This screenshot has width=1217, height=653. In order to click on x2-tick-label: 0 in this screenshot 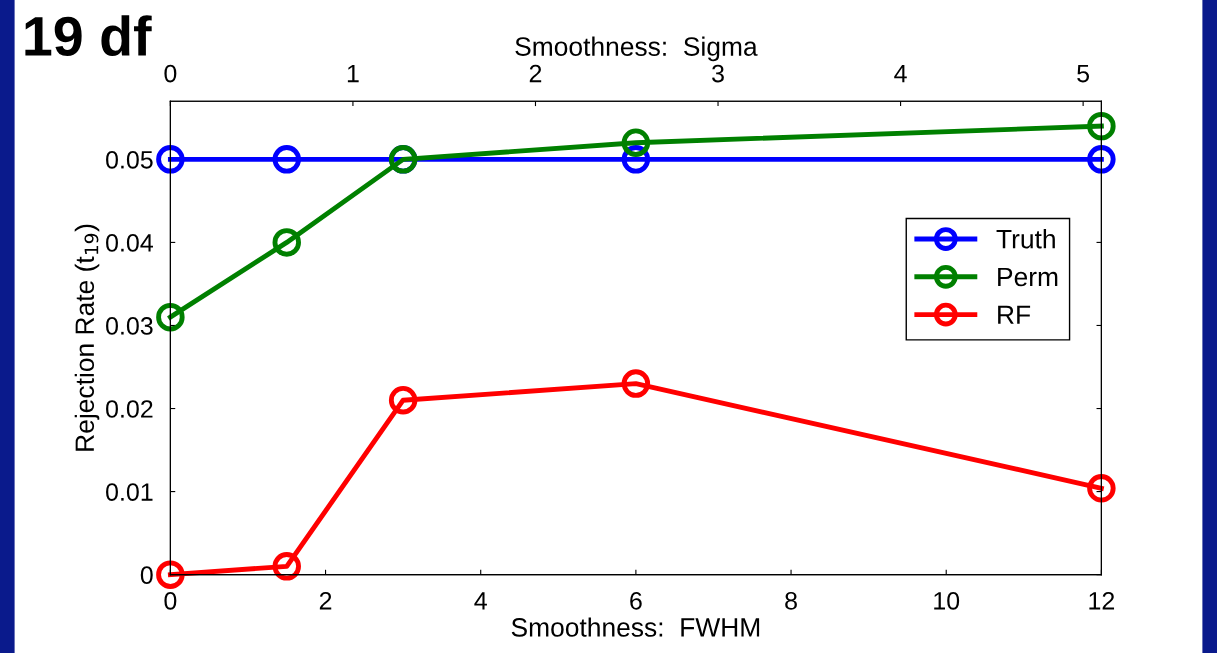, I will do `click(170, 73)`.